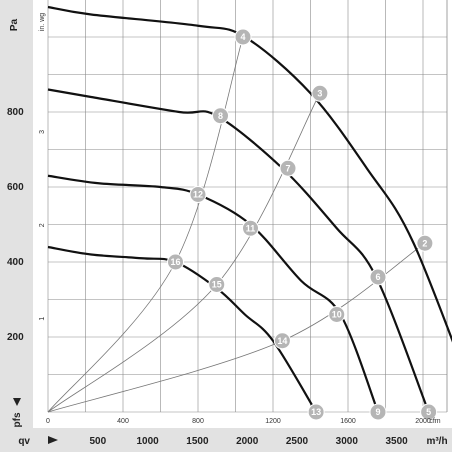  What do you see at coordinates (15, 262) in the screenshot?
I see `y-tick-label: 400` at bounding box center [15, 262].